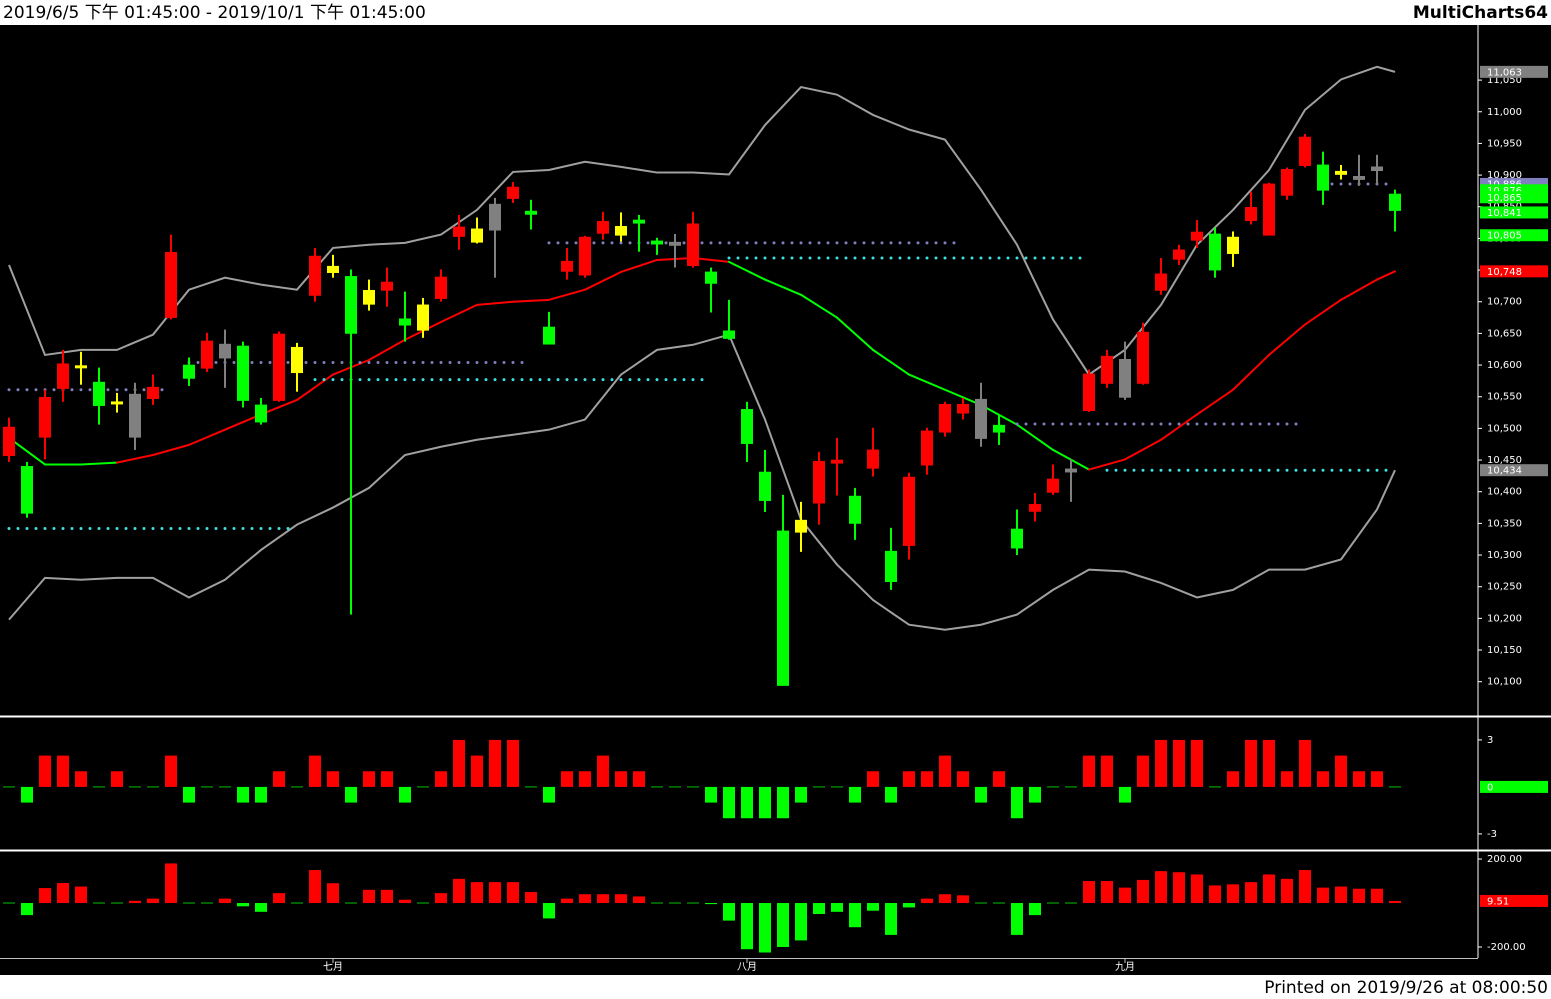 This screenshot has height=999, width=1551. I want to click on last-value-label-box, so click(1514, 900).